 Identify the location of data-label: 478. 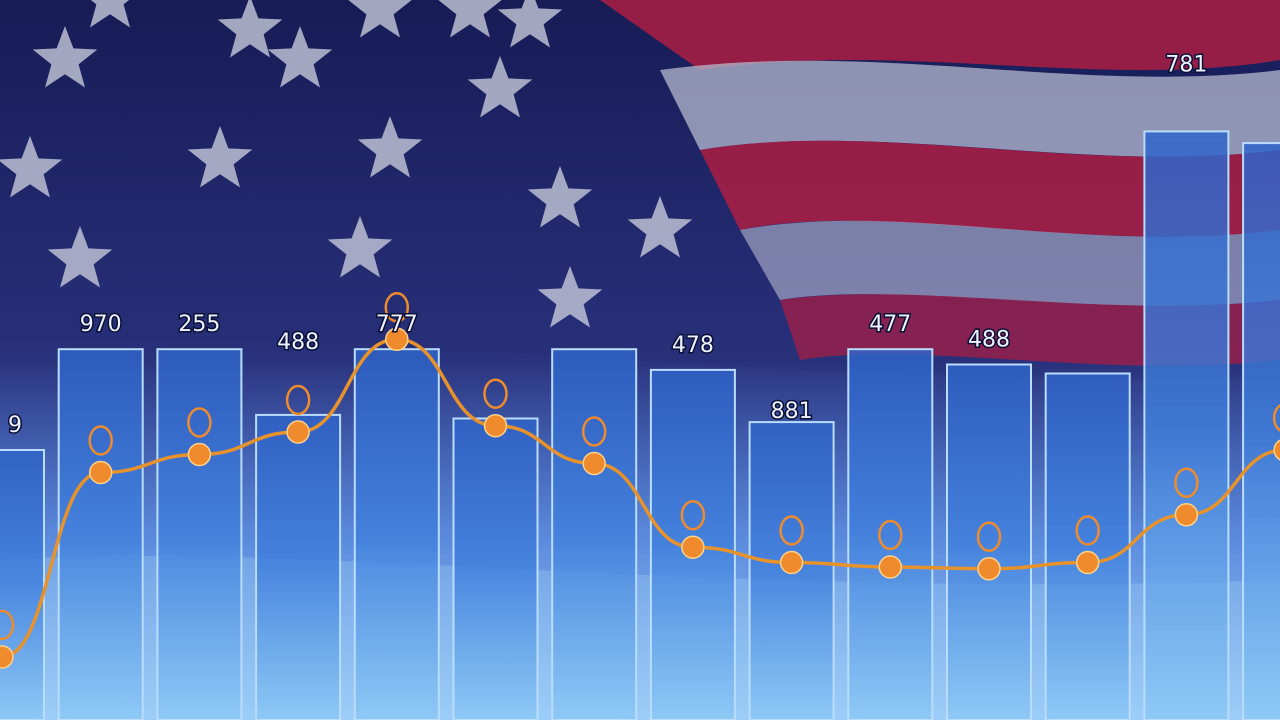
(693, 345).